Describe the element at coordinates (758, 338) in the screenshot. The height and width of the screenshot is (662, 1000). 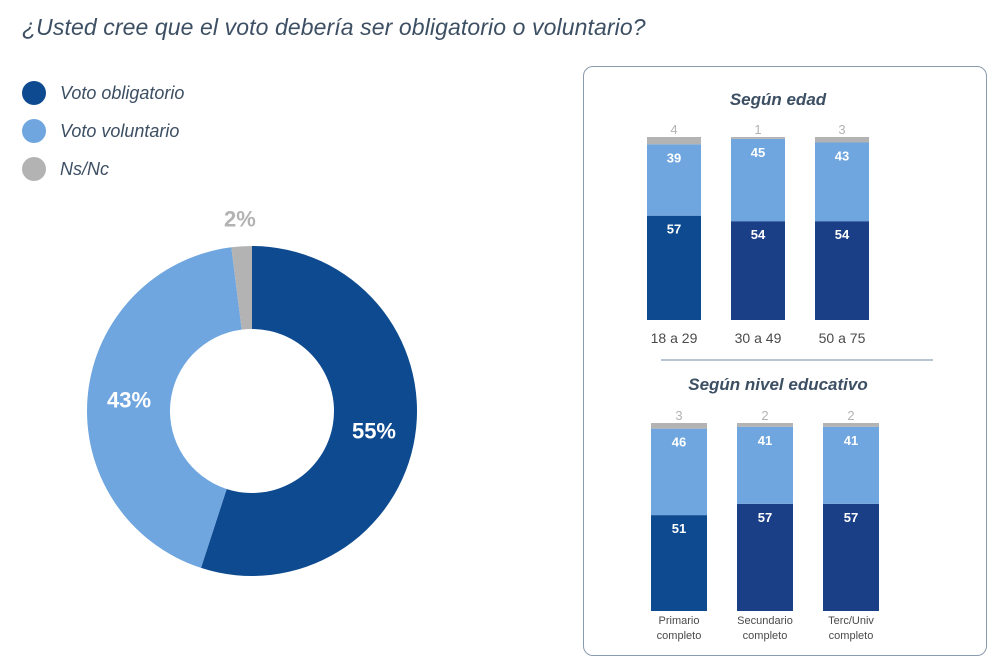
I see `bar-category-label: 30 a 49` at that location.